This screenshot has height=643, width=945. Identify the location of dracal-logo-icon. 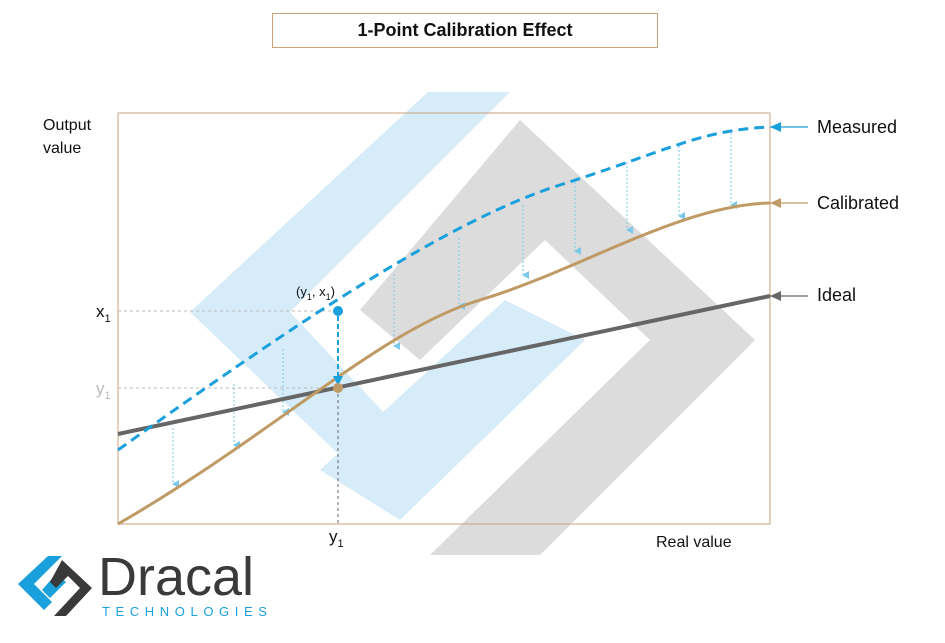
(55, 586).